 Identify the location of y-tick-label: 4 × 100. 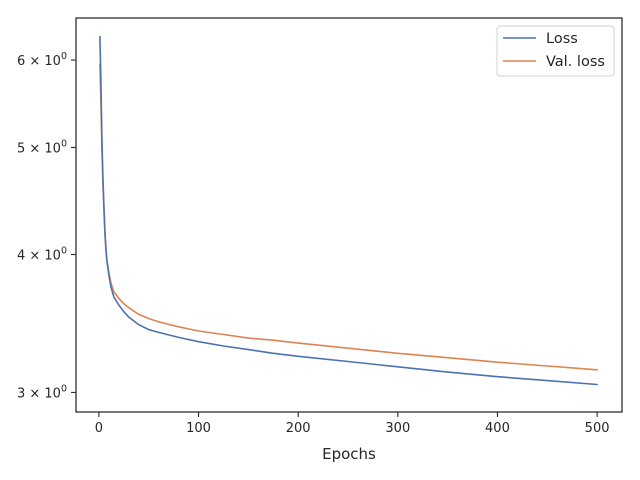
(42, 254).